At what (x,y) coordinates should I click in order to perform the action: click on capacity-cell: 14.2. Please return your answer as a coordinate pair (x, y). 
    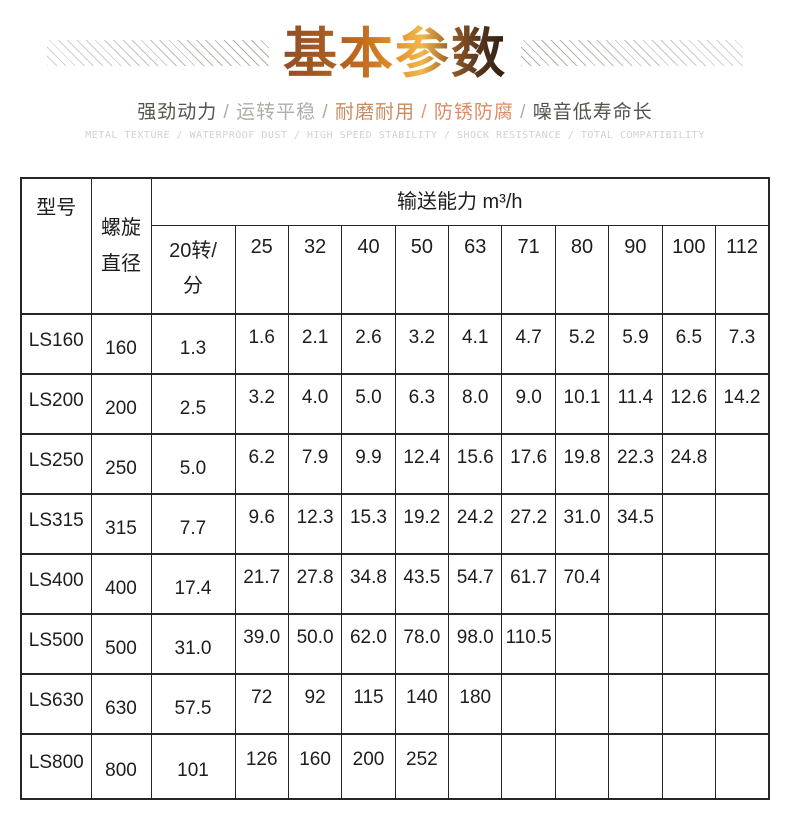
    Looking at the image, I should click on (742, 403).